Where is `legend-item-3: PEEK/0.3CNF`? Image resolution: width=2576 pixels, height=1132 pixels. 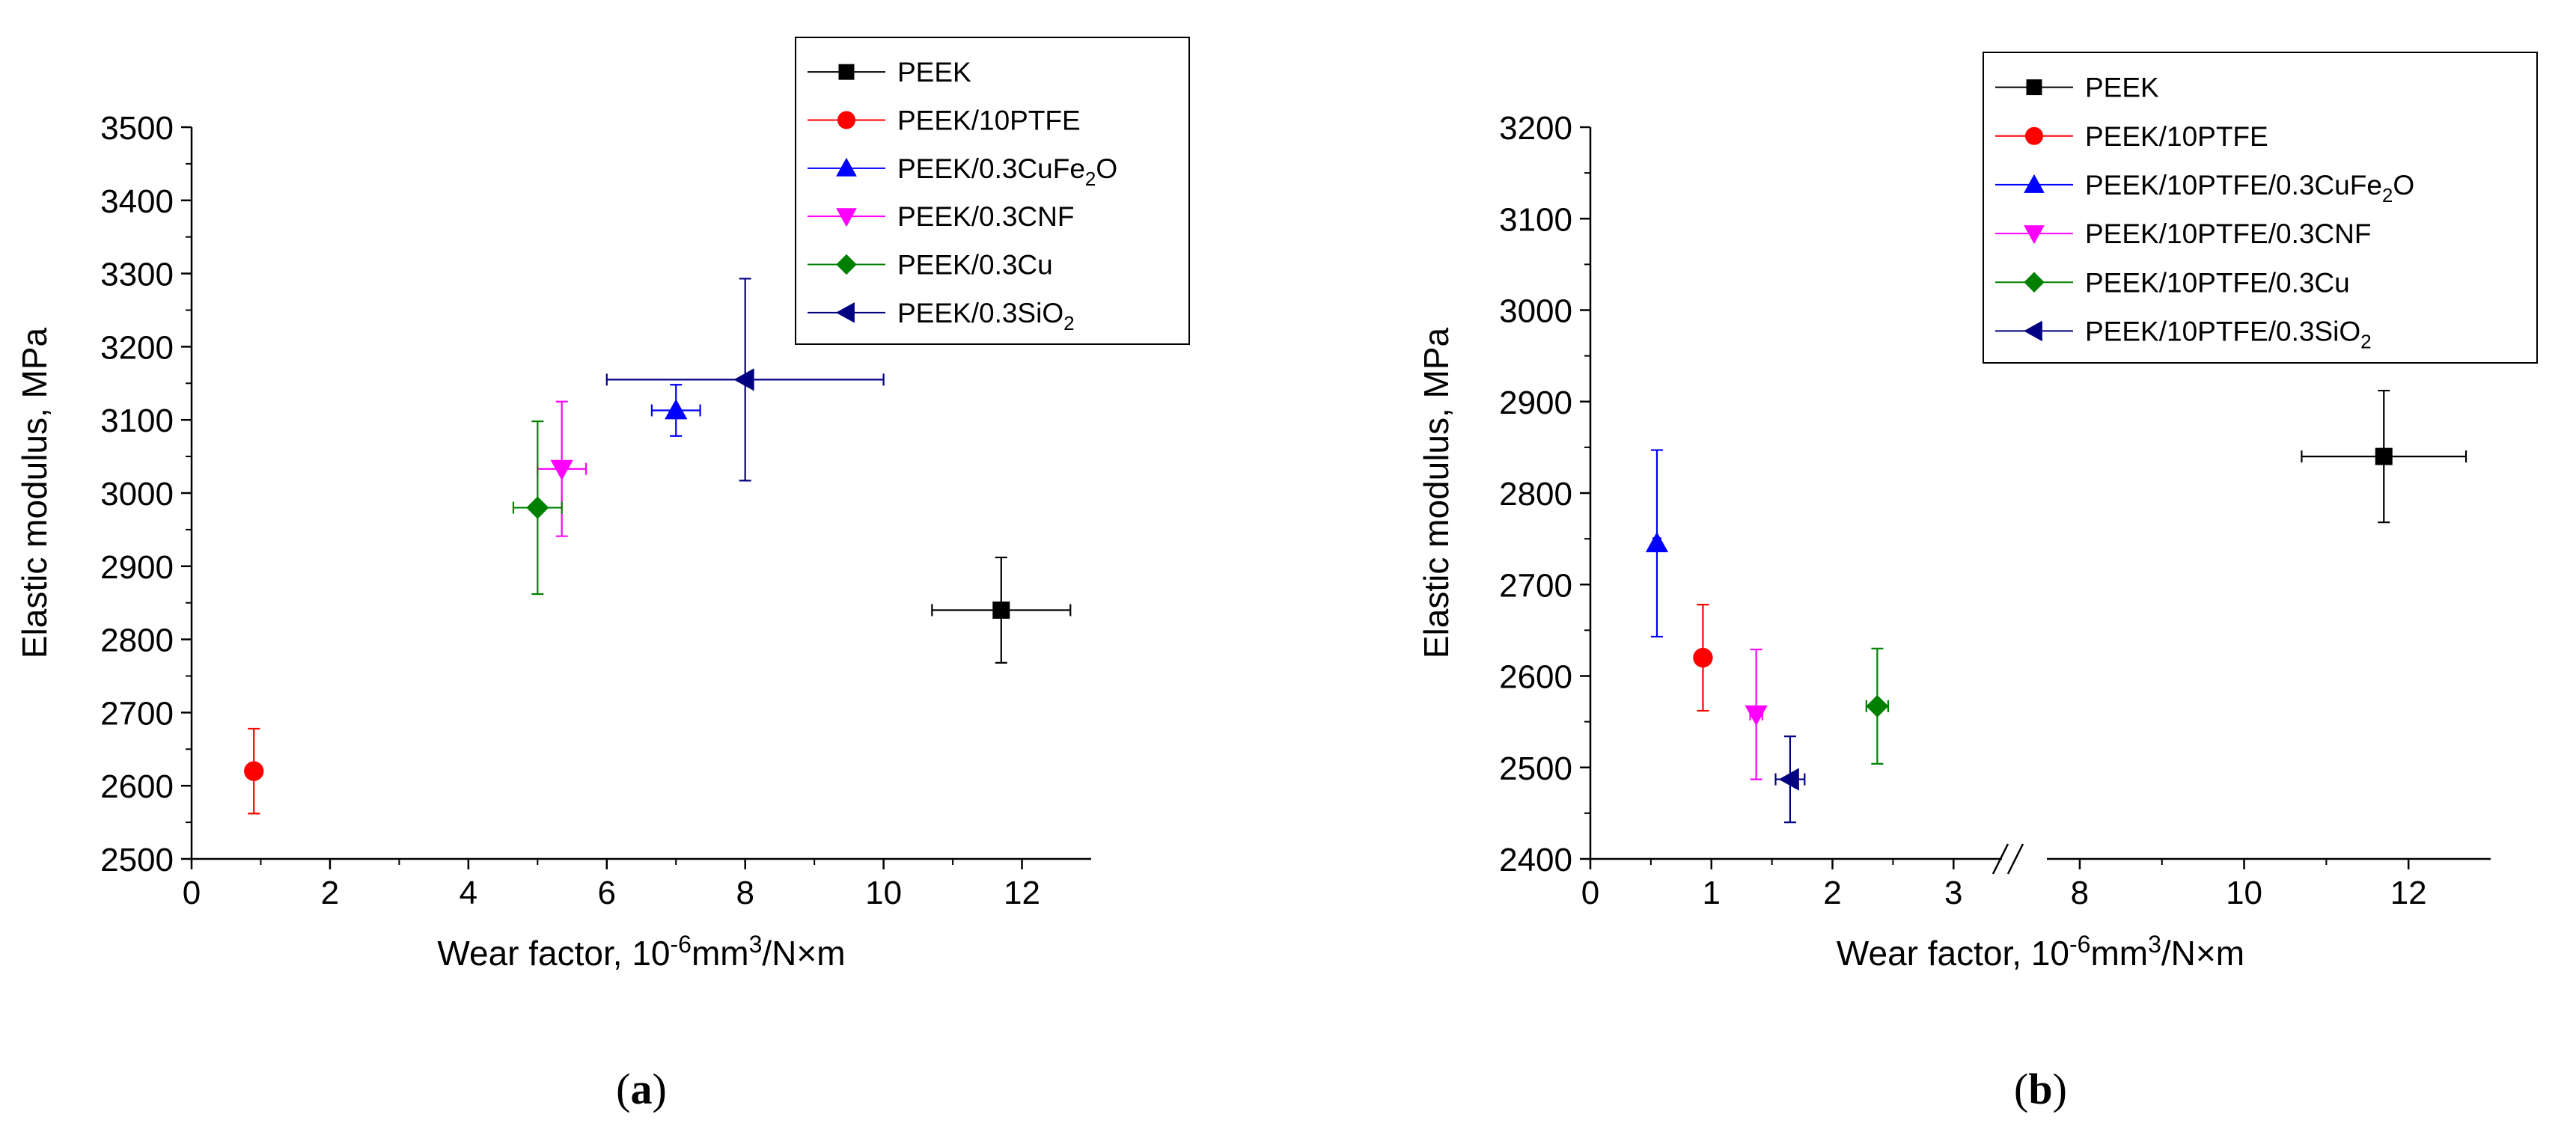 legend-item-3: PEEK/0.3CNF is located at coordinates (941, 216).